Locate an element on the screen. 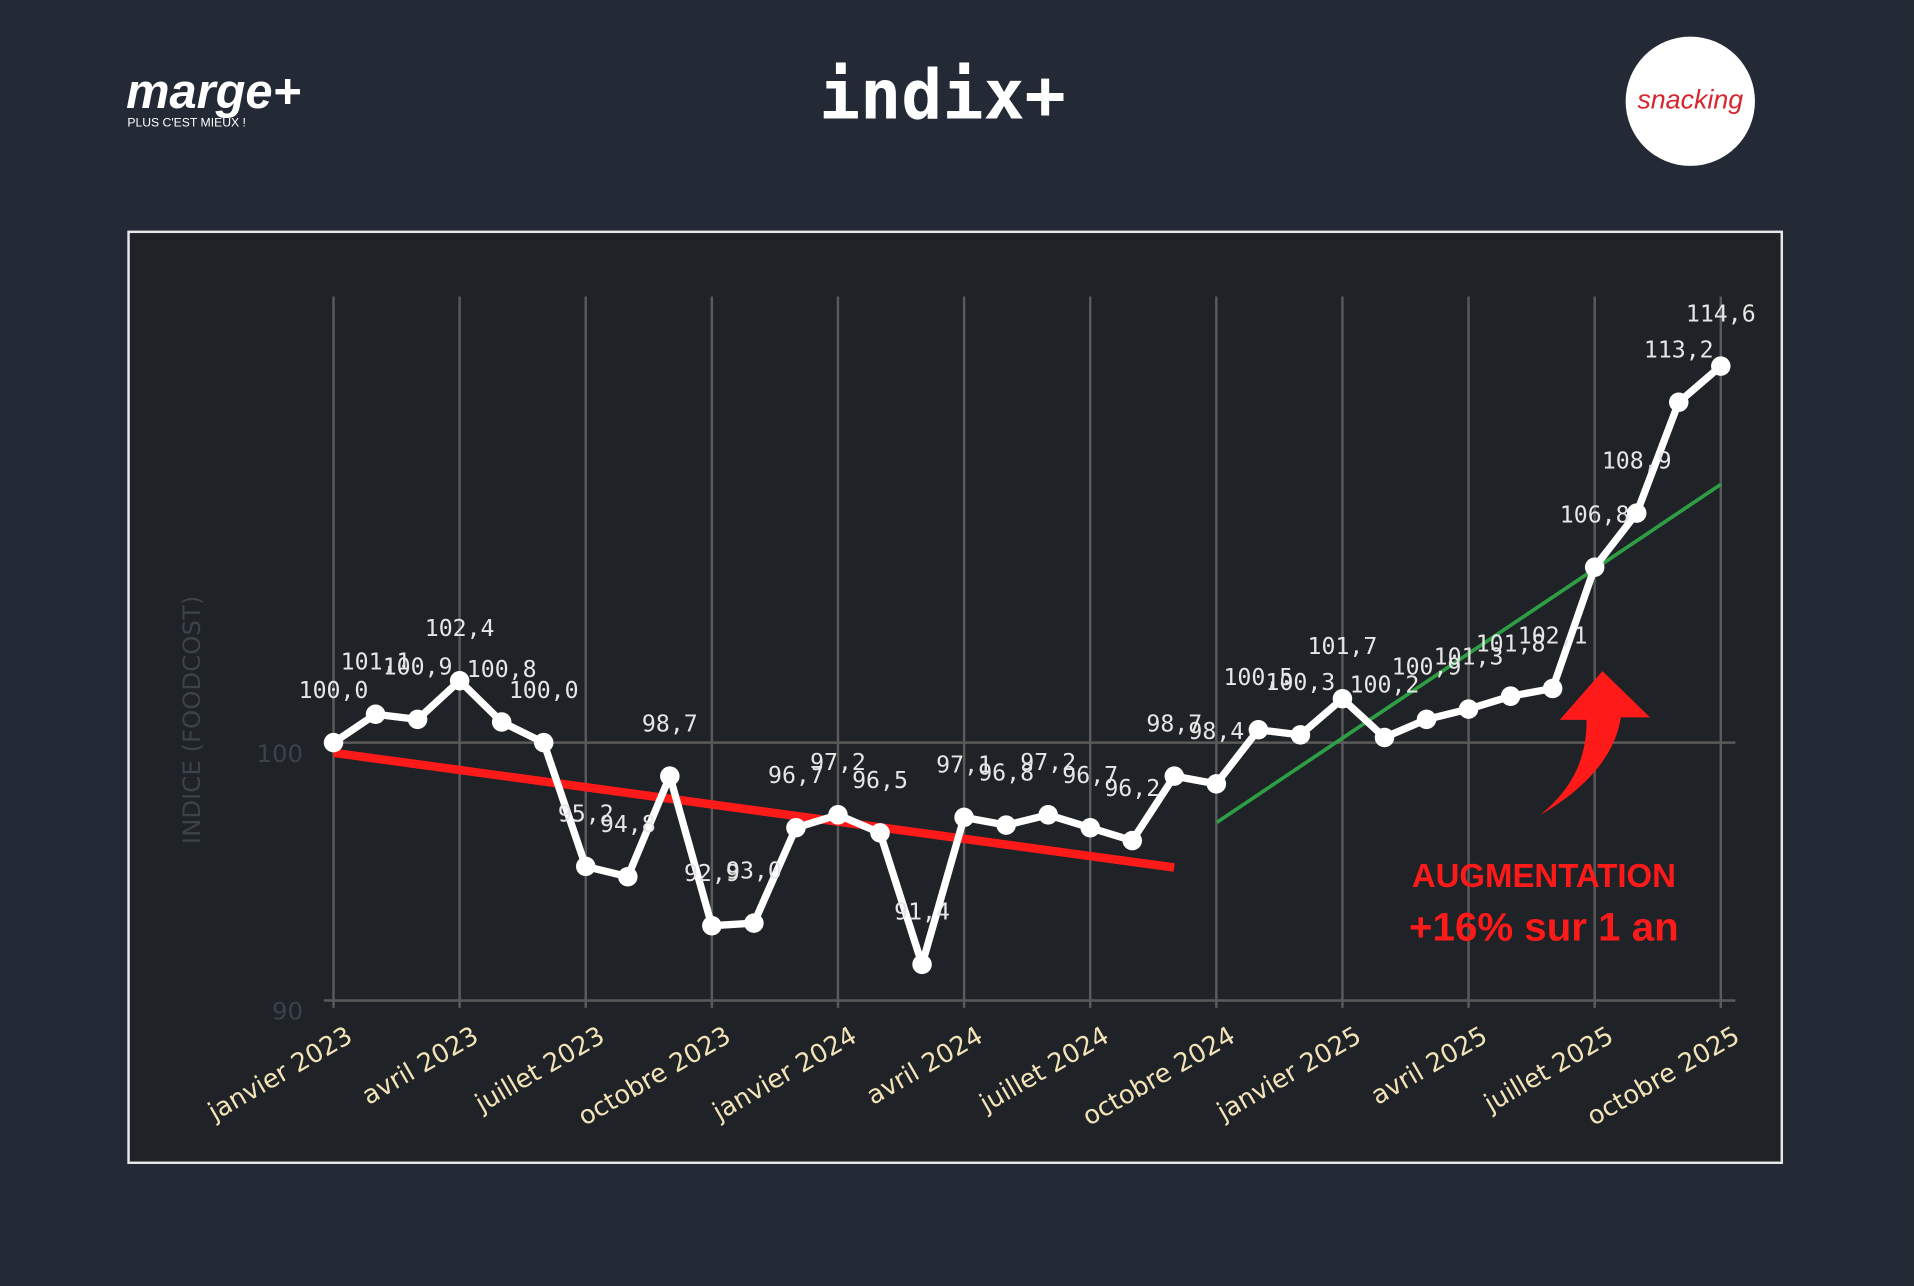 The width and height of the screenshot is (1914, 1286). value-label: 97,1 is located at coordinates (964, 765).